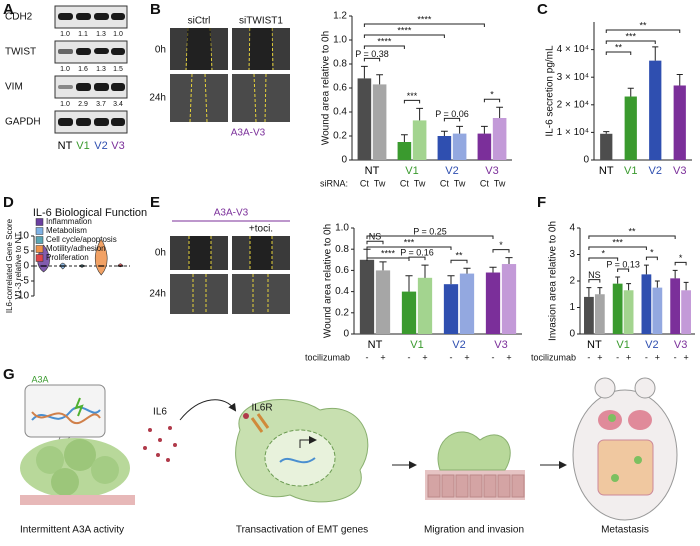 This screenshot has height=546, width=700. I want to click on lane-label: V2, so click(100, 146).